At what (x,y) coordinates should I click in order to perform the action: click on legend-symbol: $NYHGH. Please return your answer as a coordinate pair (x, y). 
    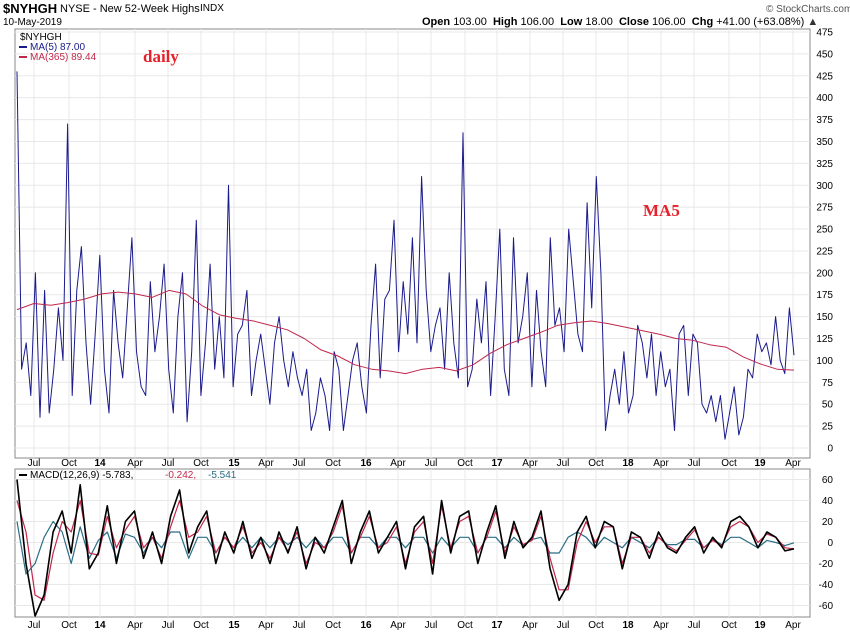
    Looking at the image, I should click on (41, 37).